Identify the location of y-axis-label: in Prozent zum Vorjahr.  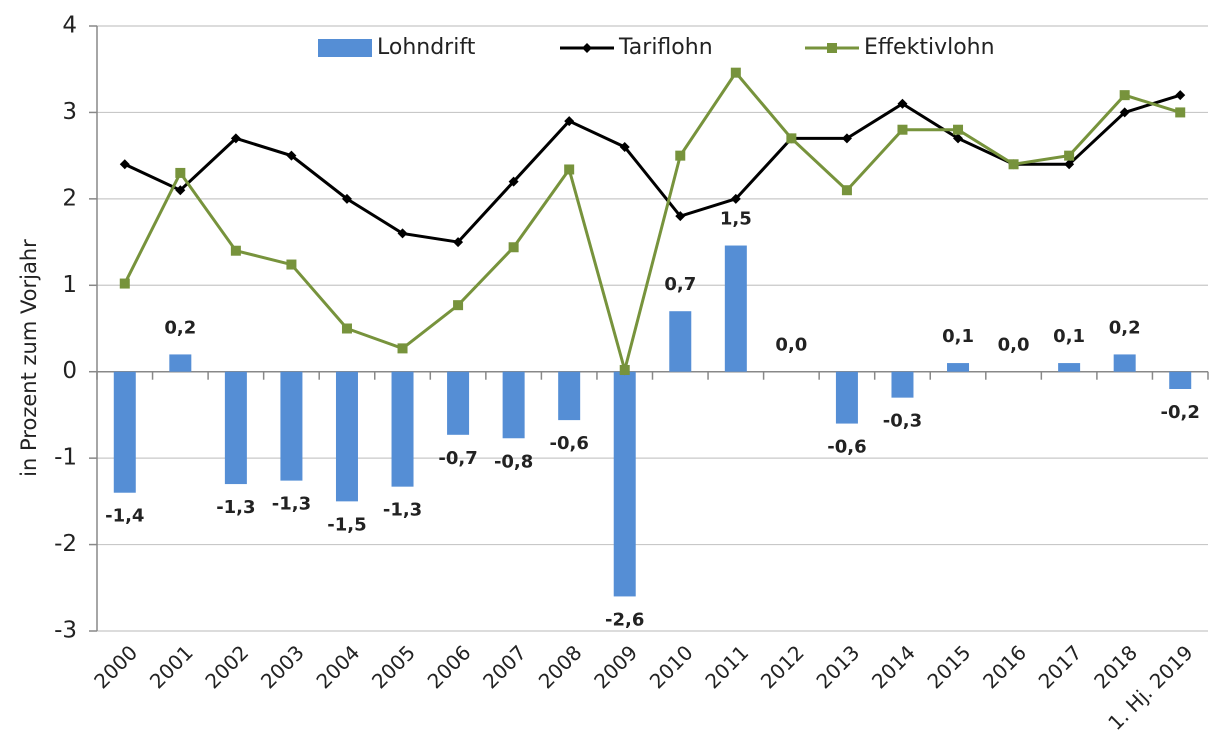
(29, 358).